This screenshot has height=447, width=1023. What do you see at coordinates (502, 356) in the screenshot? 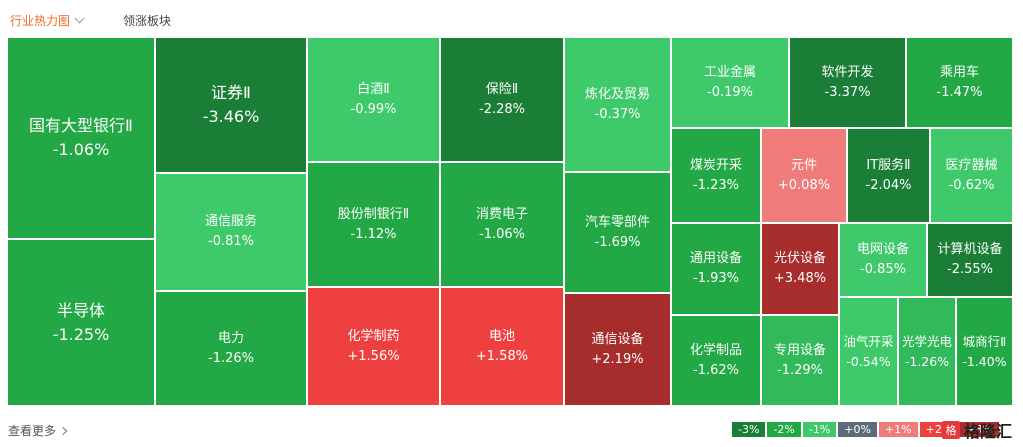
I see `tile-change: +1.58%` at bounding box center [502, 356].